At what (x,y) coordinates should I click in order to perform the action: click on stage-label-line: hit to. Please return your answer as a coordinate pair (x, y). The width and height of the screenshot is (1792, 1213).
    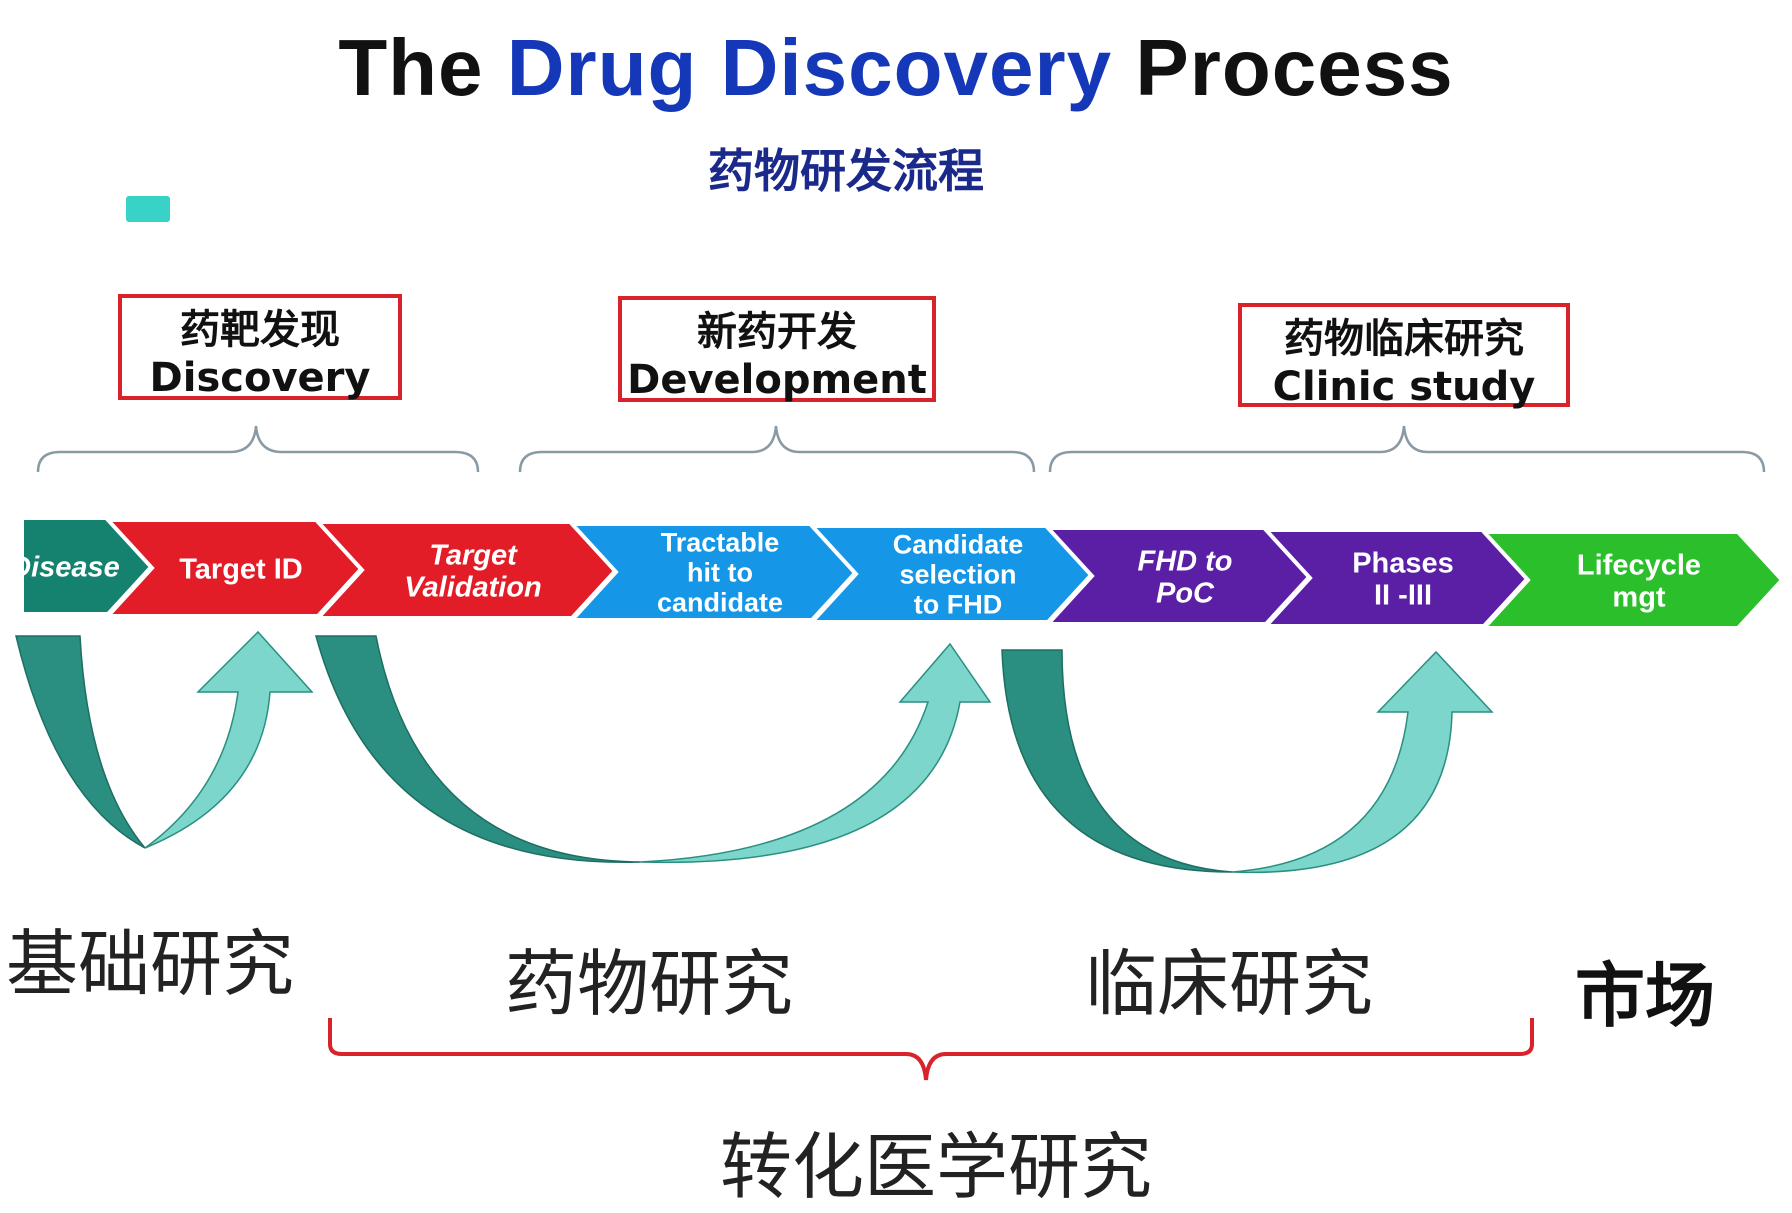
    Looking at the image, I should click on (720, 573).